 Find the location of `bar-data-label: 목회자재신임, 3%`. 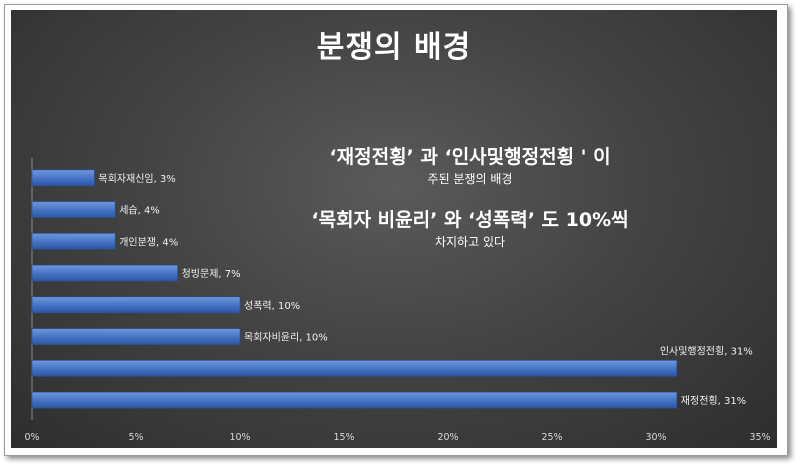

bar-data-label: 목회자재신임, 3% is located at coordinates (136, 178).